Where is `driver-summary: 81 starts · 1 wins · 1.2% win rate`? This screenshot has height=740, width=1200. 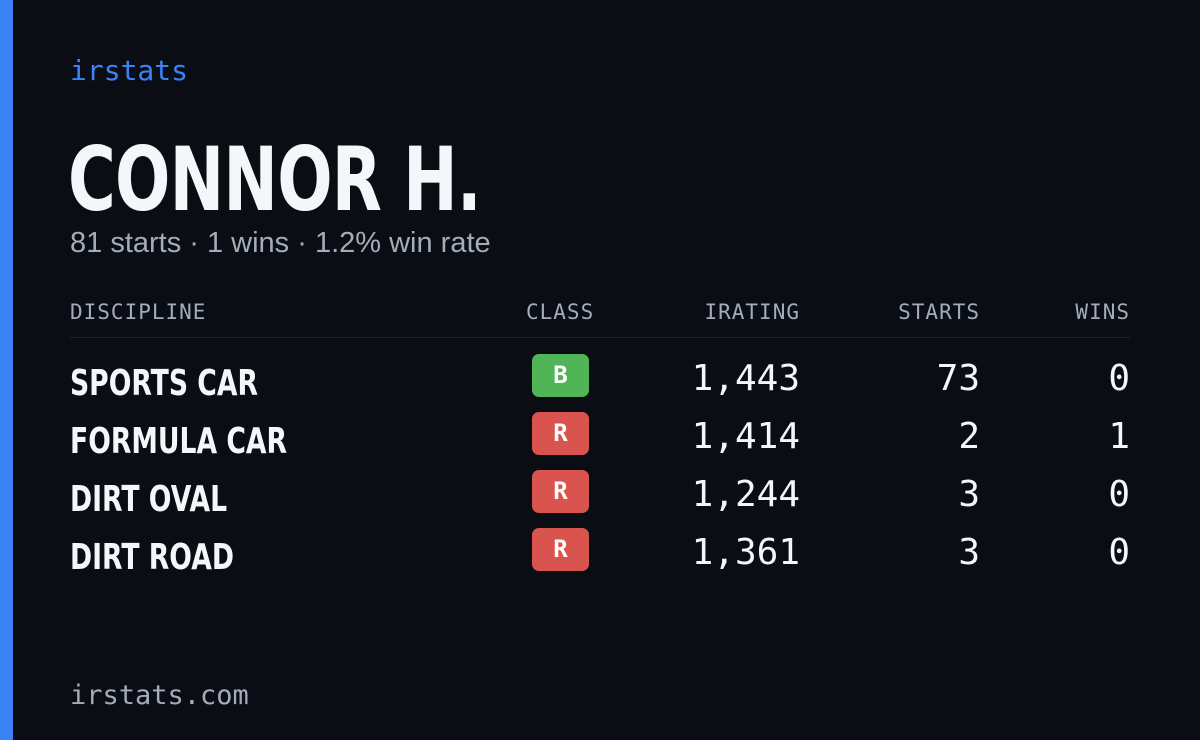 driver-summary: 81 starts · 1 wins · 1.2% win rate is located at coordinates (280, 243).